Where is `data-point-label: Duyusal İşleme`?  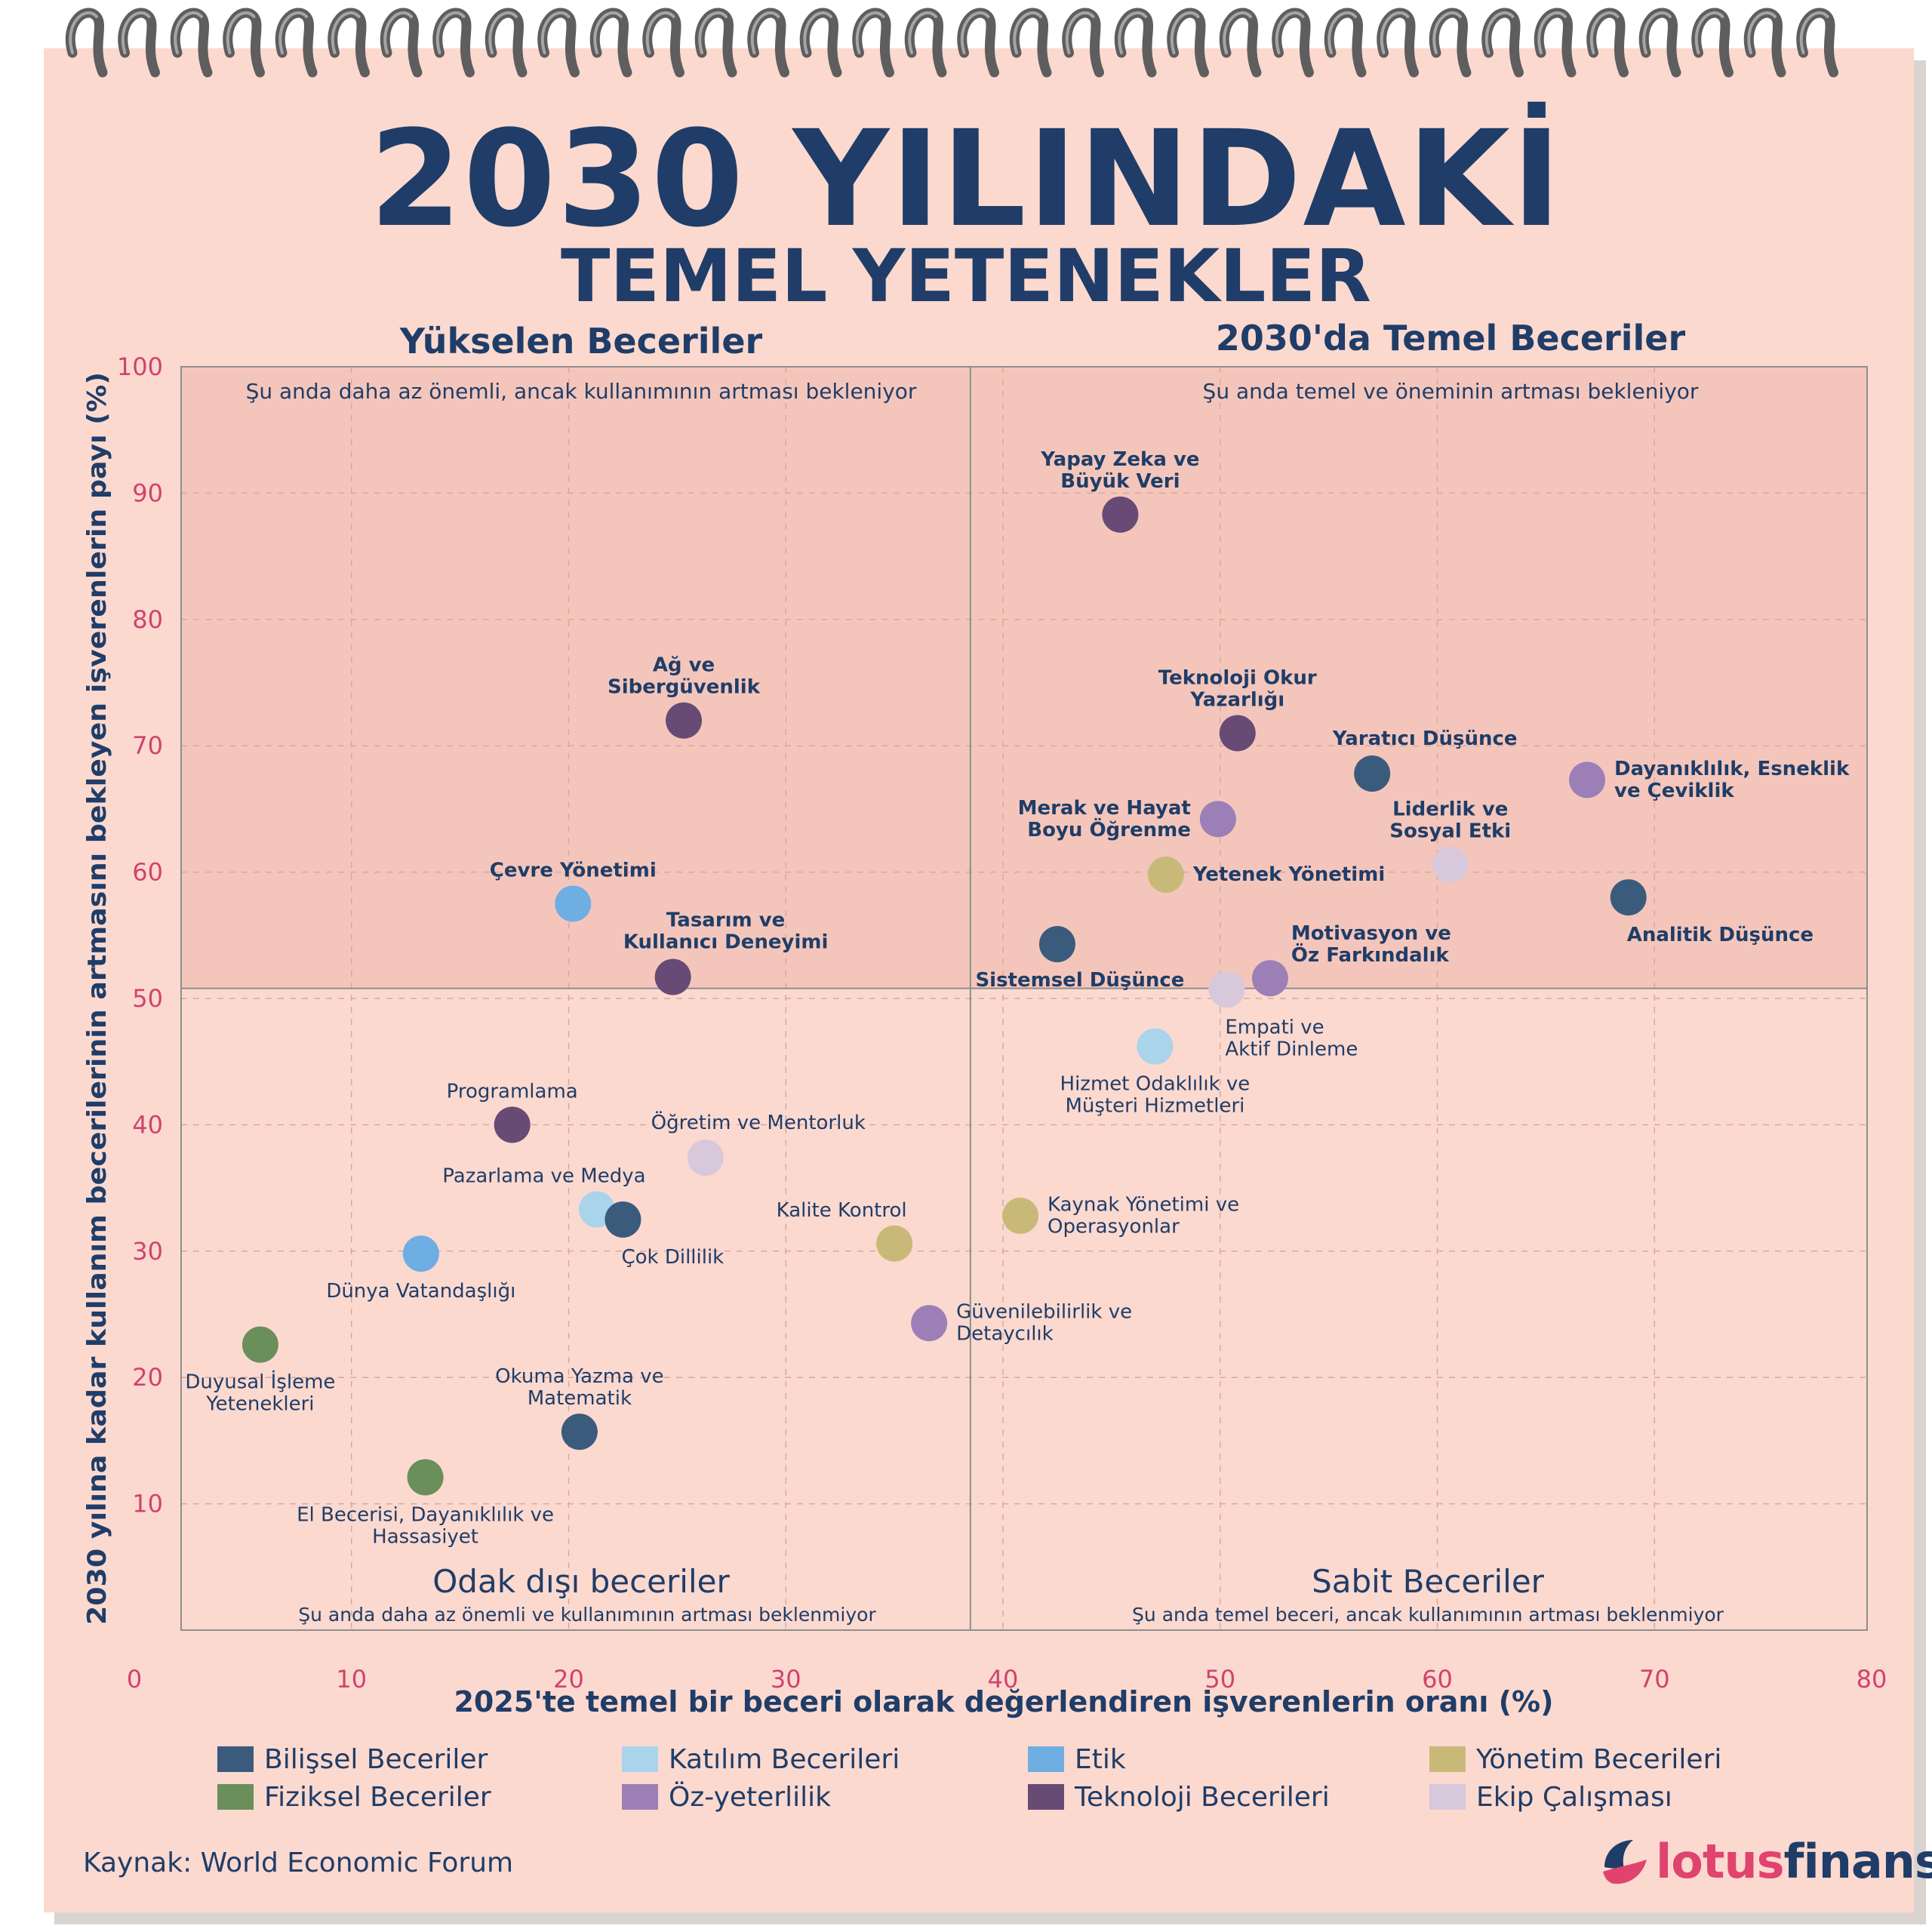
data-point-label: Duyusal İşleme is located at coordinates (260, 1382).